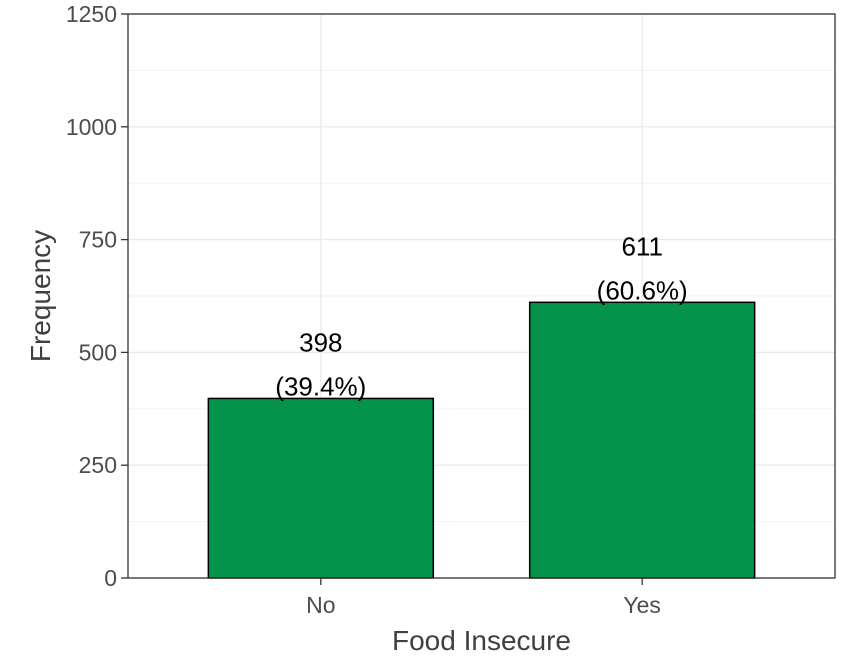 This screenshot has height=672, width=864. I want to click on y-axis-title: Frequency, so click(40, 296).